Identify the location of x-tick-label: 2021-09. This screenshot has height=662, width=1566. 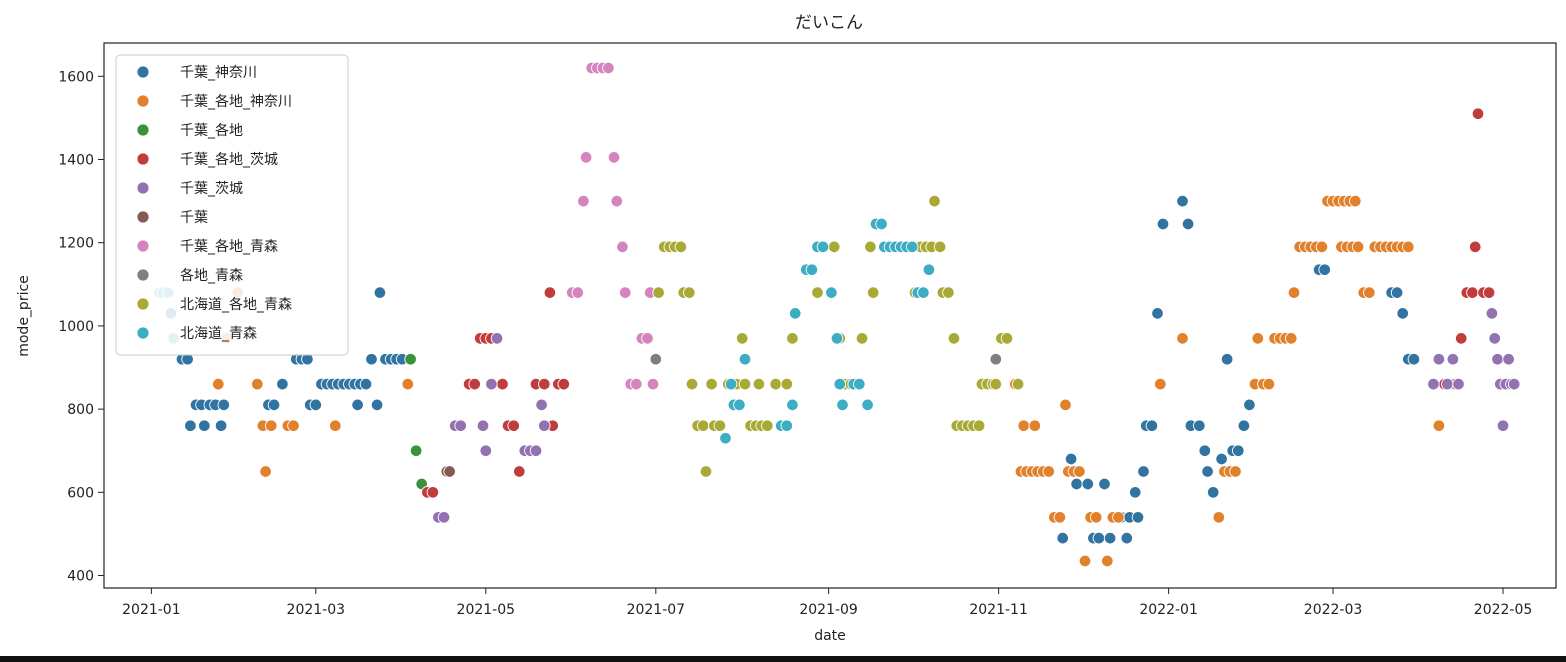
(828, 610).